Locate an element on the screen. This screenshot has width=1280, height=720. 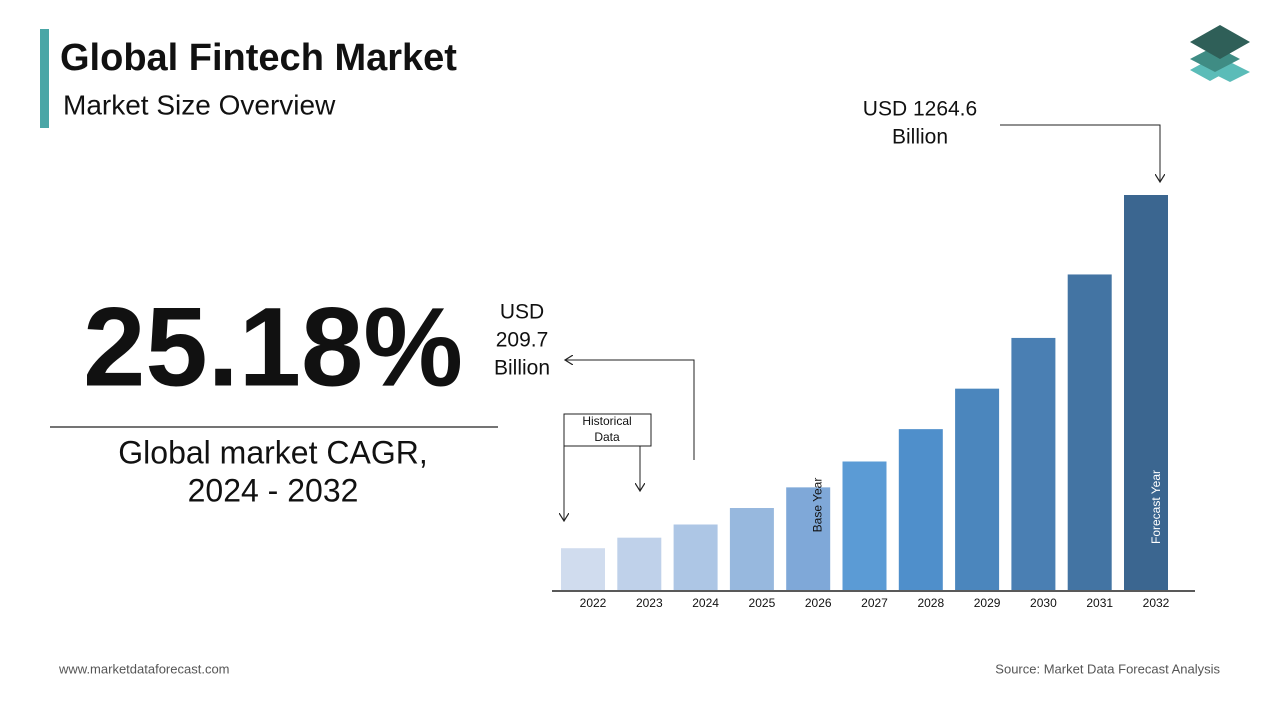
historical-label: Data is located at coordinates (607, 437).